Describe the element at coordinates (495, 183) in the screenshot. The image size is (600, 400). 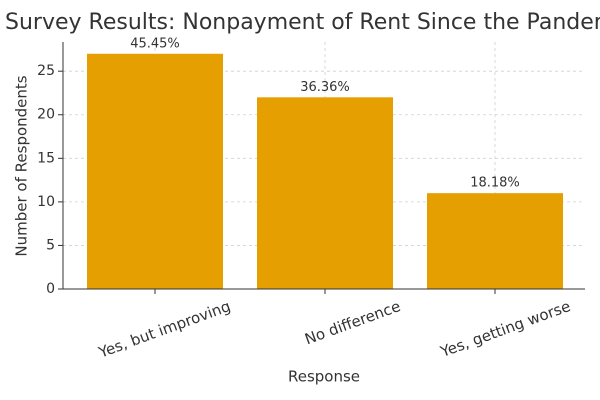
I see `data-label: 18.18%` at that location.